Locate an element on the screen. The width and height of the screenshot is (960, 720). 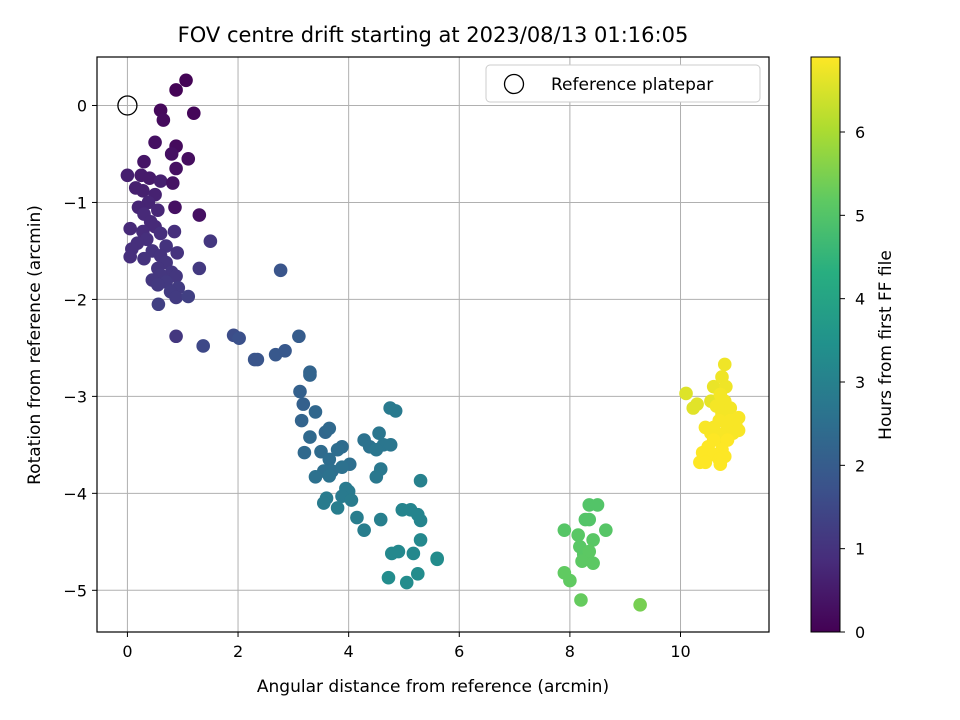
colorbar-tick-label: 6 is located at coordinates (860, 132).